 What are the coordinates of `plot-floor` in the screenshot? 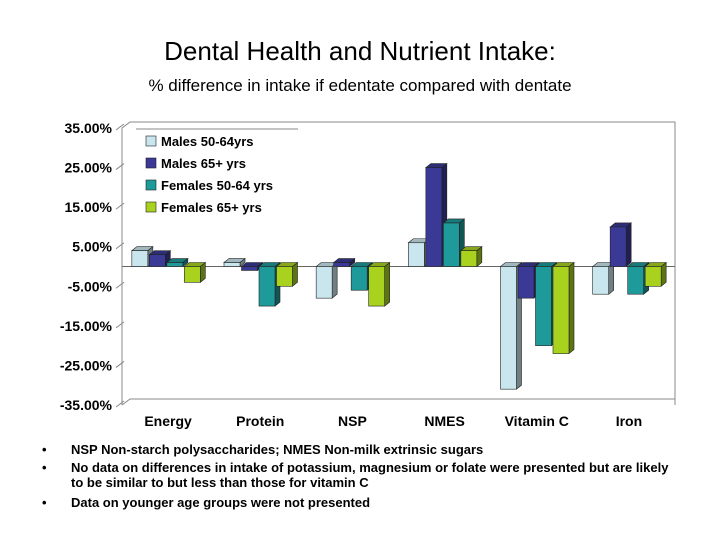 It's located at (398, 402).